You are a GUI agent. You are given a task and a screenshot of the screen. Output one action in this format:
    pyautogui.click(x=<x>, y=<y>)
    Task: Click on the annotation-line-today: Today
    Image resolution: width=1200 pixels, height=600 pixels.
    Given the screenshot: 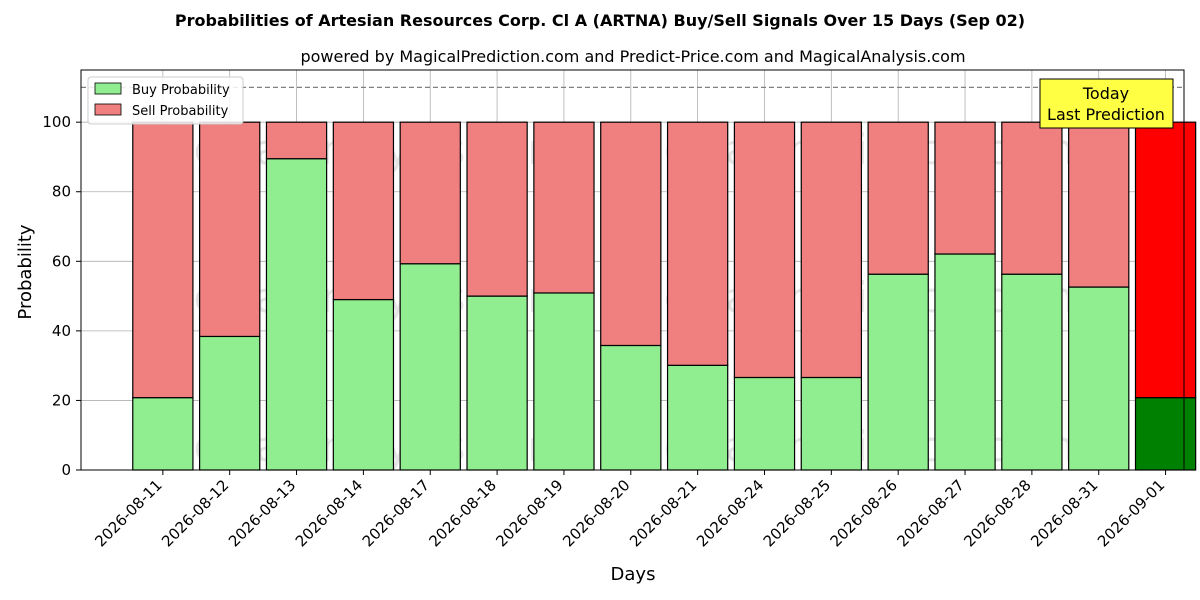 What is the action you would take?
    pyautogui.click(x=1105, y=93)
    